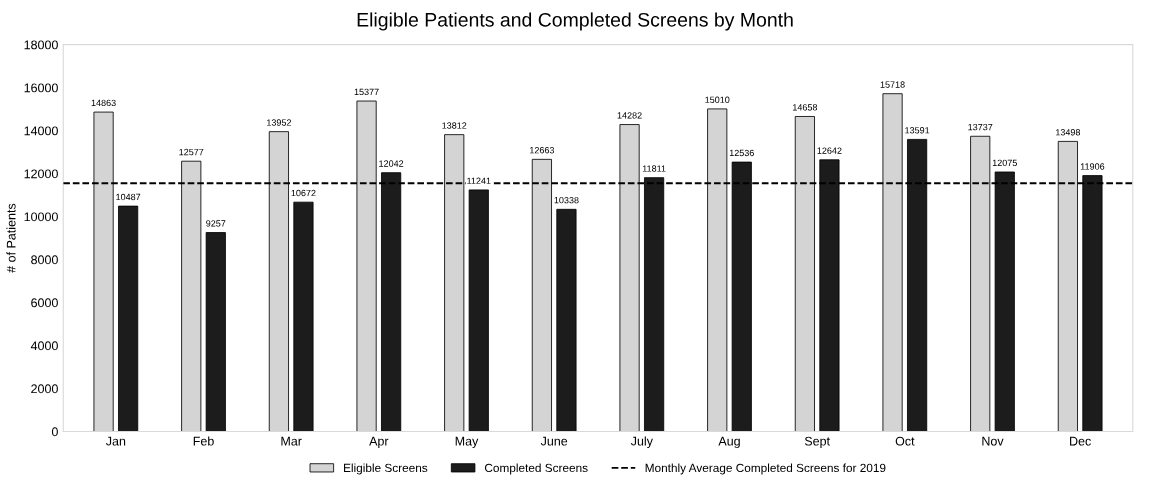  What do you see at coordinates (386, 469) in the screenshot?
I see `legend-label: Eligible Screens` at bounding box center [386, 469].